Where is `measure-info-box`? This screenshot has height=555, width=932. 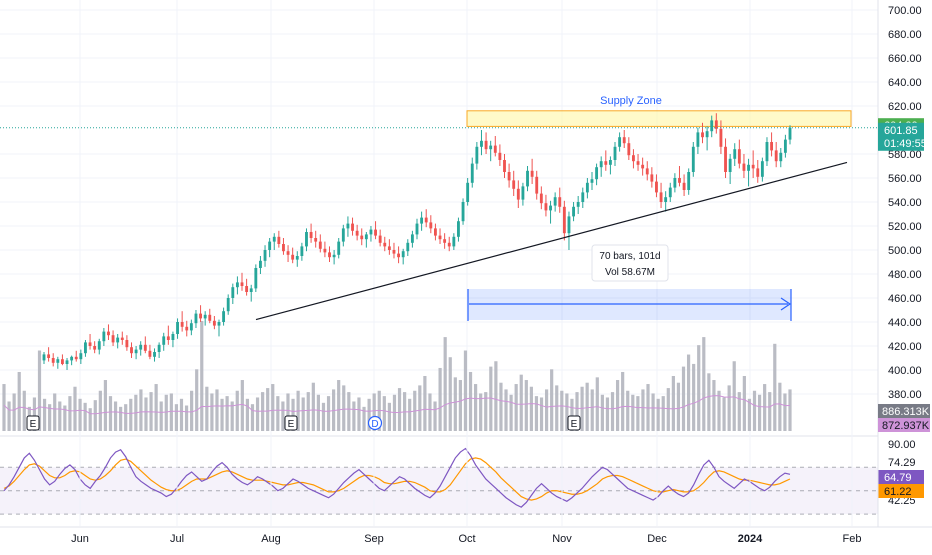 measure-info-box is located at coordinates (630, 263).